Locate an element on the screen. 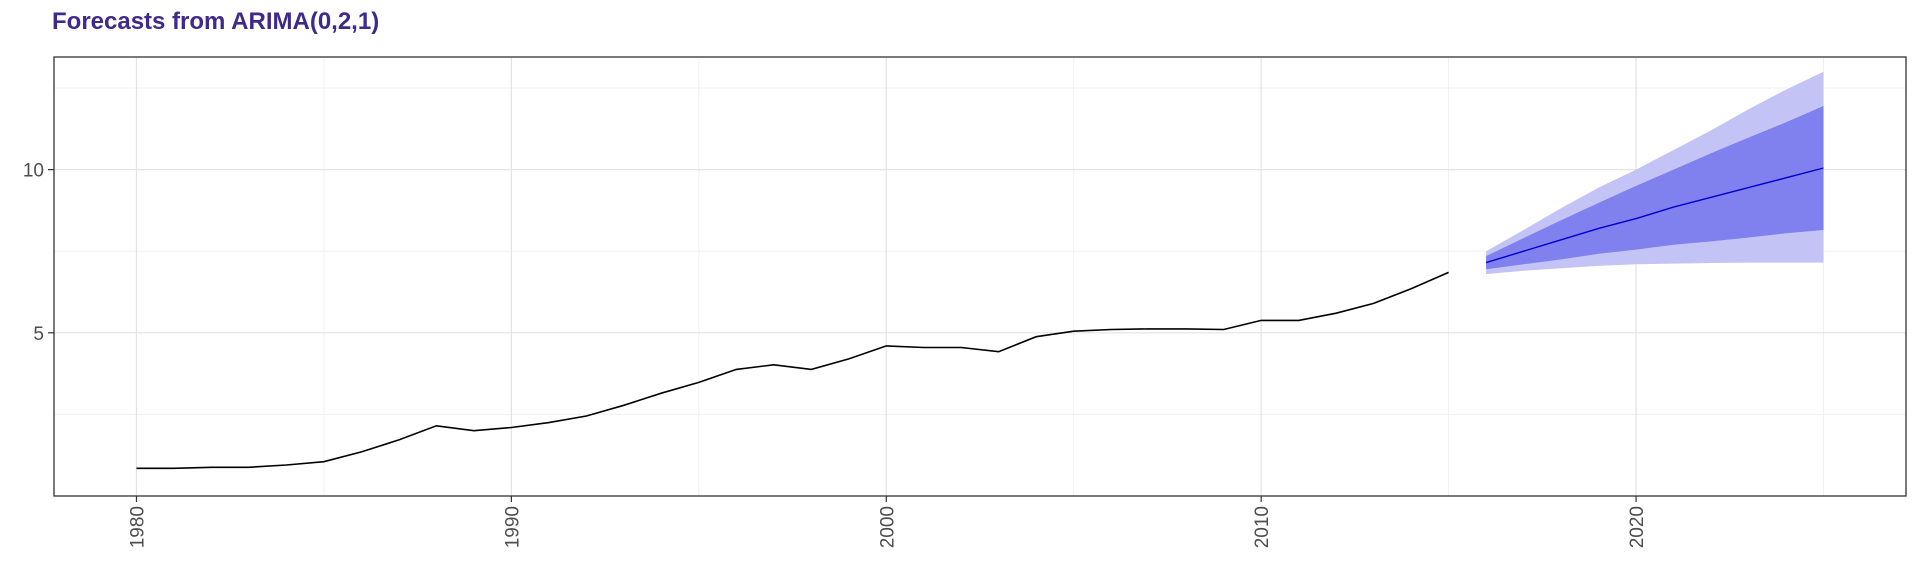 Image resolution: width=1920 pixels, height=576 pixels. x-tick-label: 2020 is located at coordinates (1637, 527).